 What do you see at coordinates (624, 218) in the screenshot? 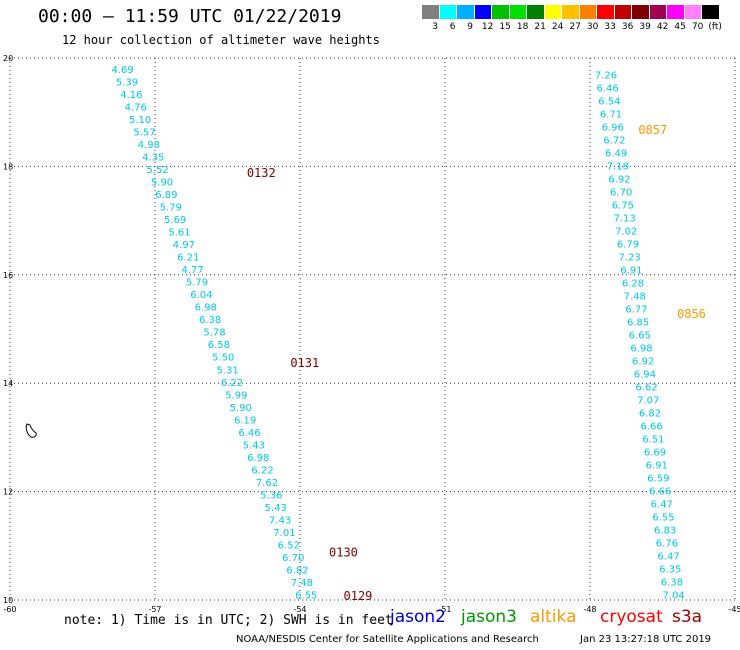
I see `wave-height-value: 7.13` at bounding box center [624, 218].